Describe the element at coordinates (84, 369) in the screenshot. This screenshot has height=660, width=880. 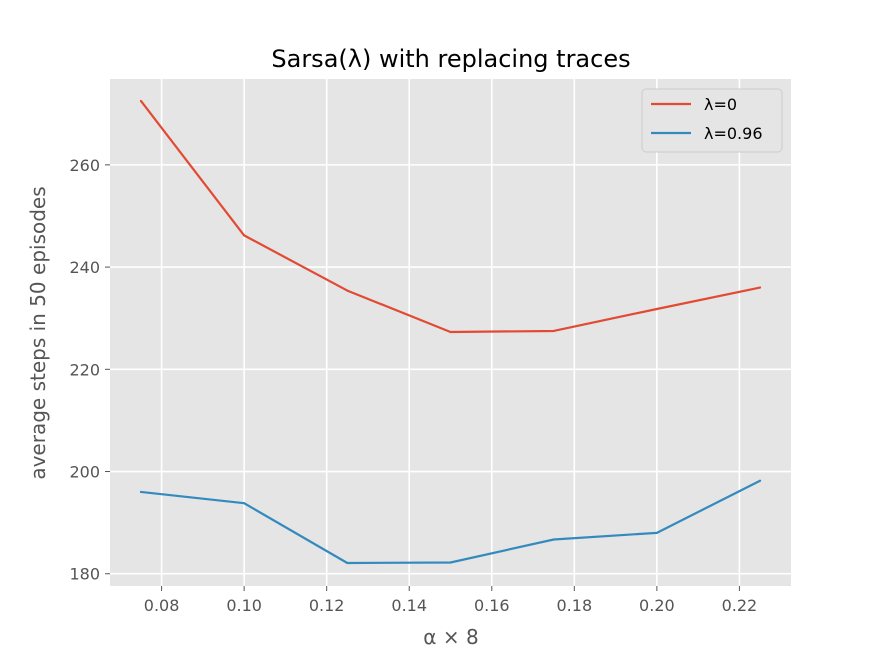
I see `y-tick-label: 220` at that location.